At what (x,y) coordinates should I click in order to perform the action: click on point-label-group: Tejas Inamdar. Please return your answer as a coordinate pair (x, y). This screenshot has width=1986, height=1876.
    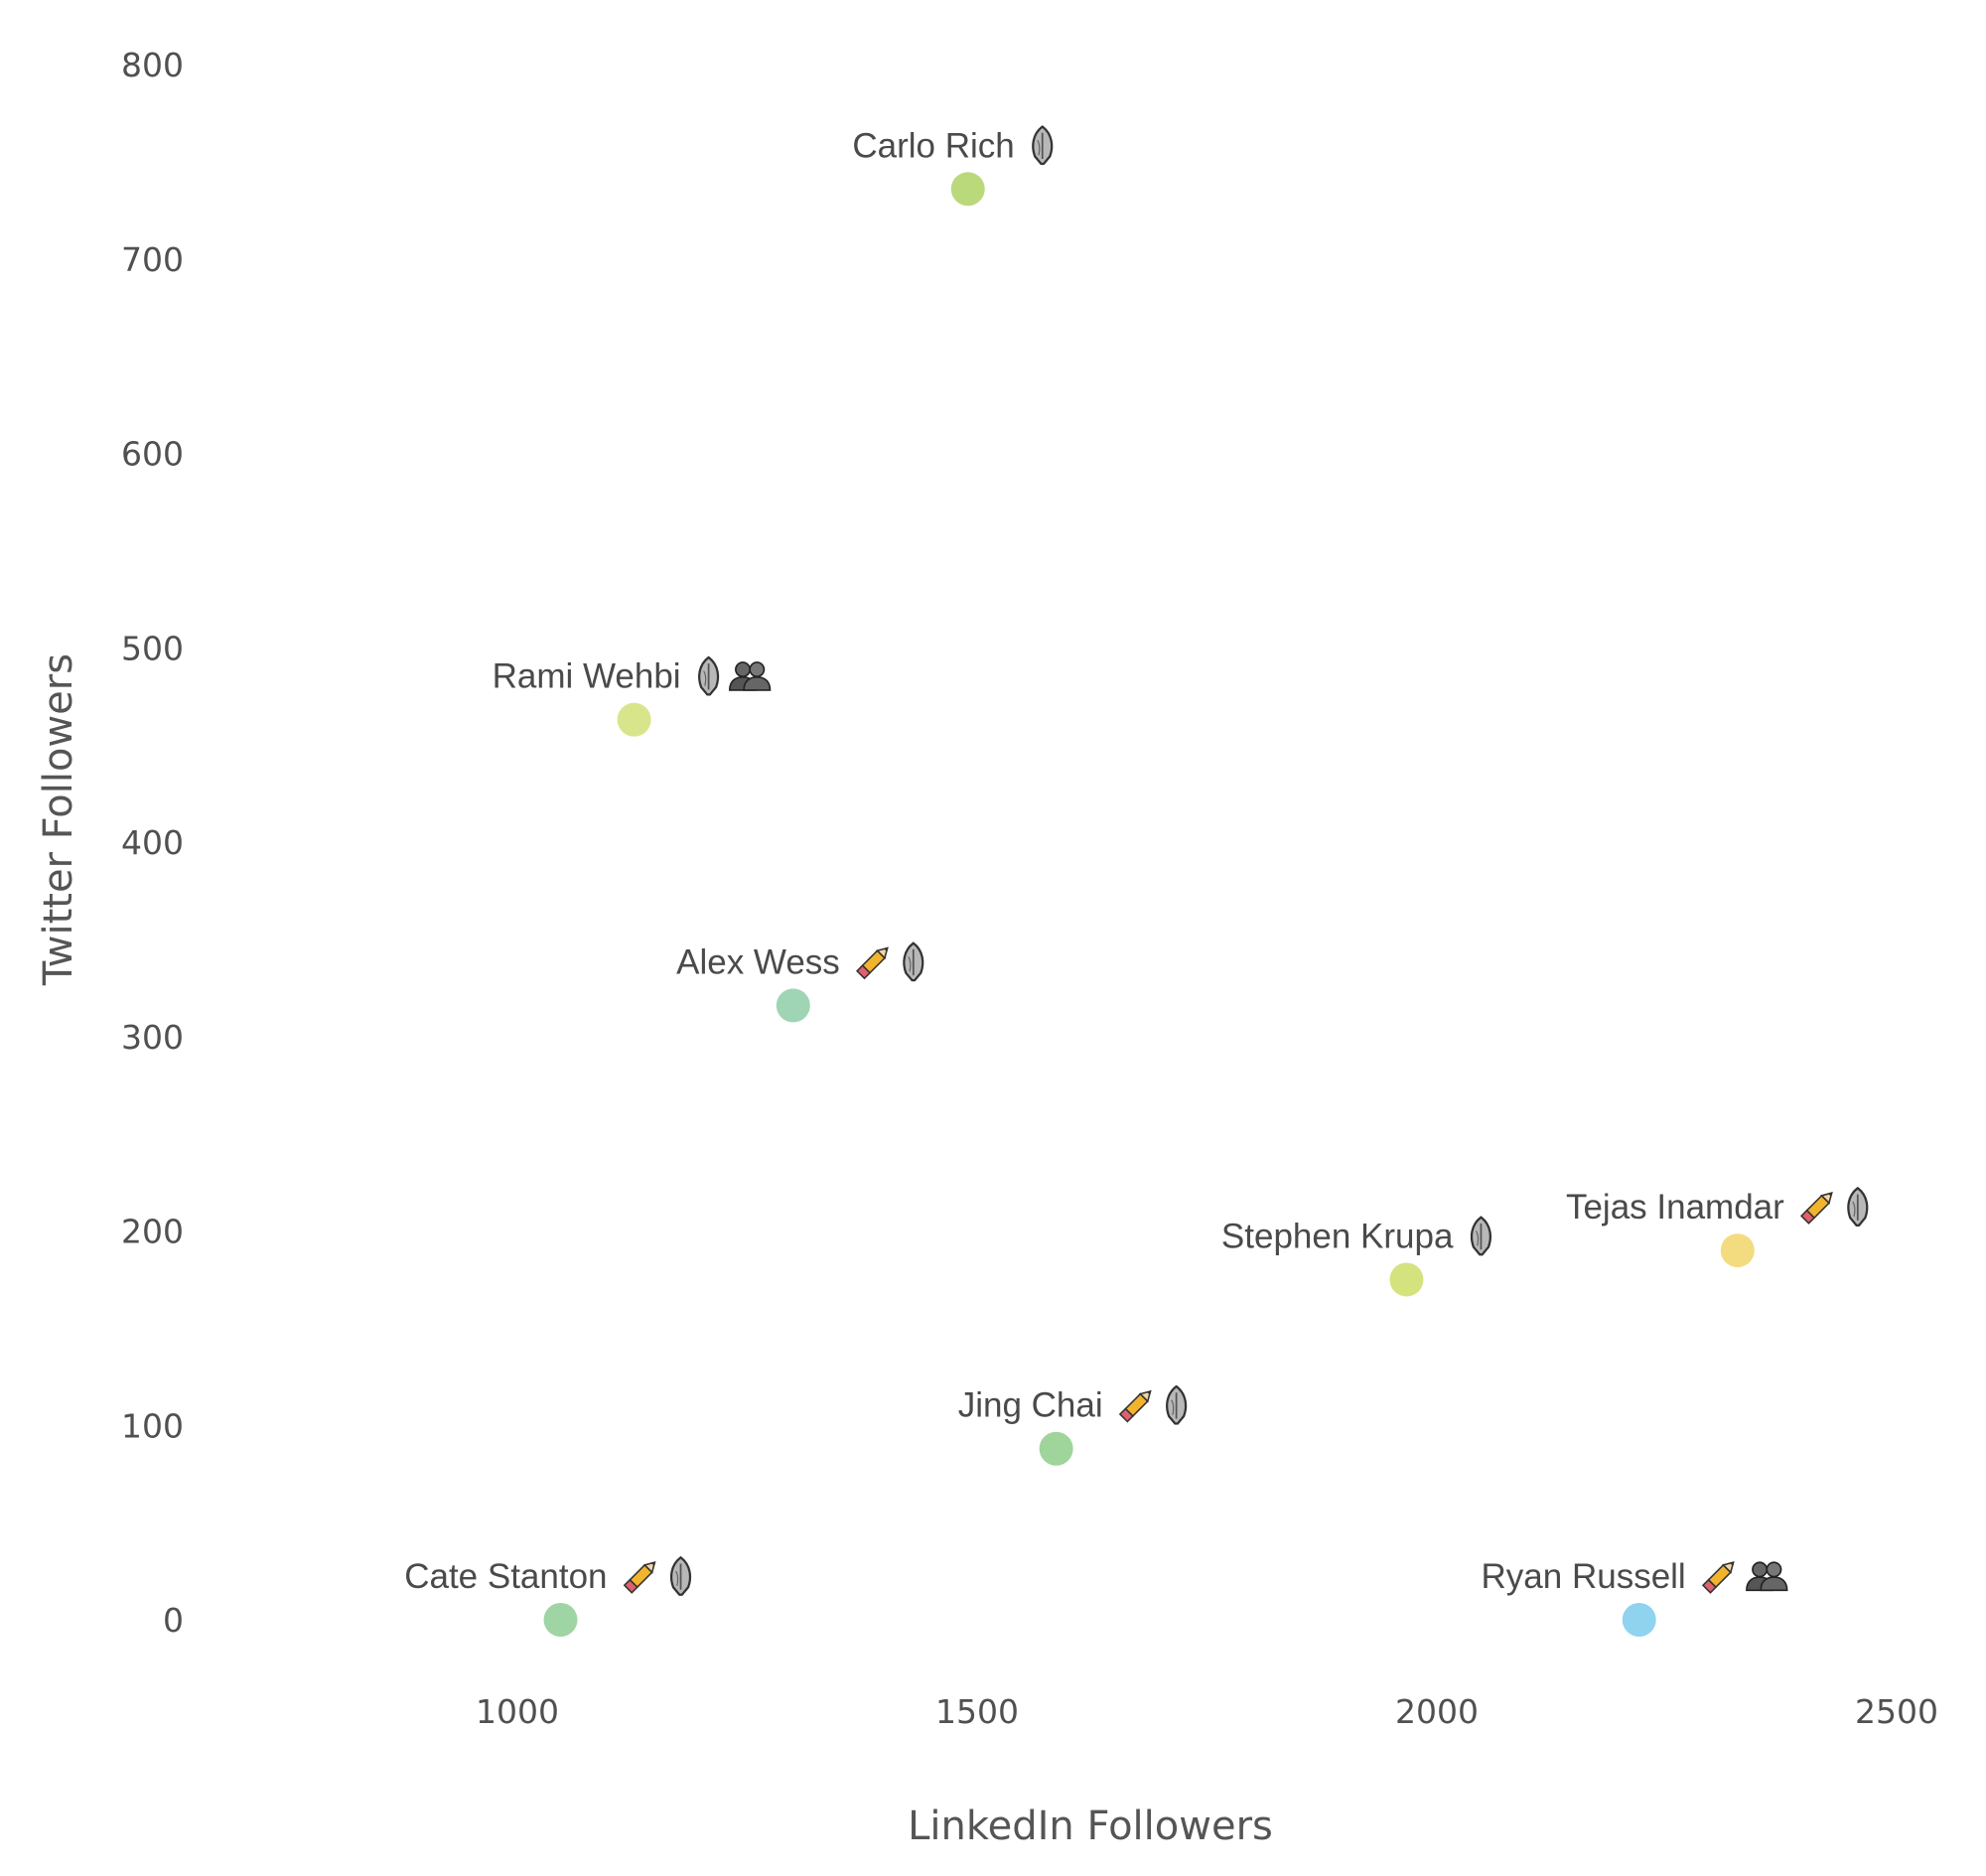
    Looking at the image, I should click on (1717, 1207).